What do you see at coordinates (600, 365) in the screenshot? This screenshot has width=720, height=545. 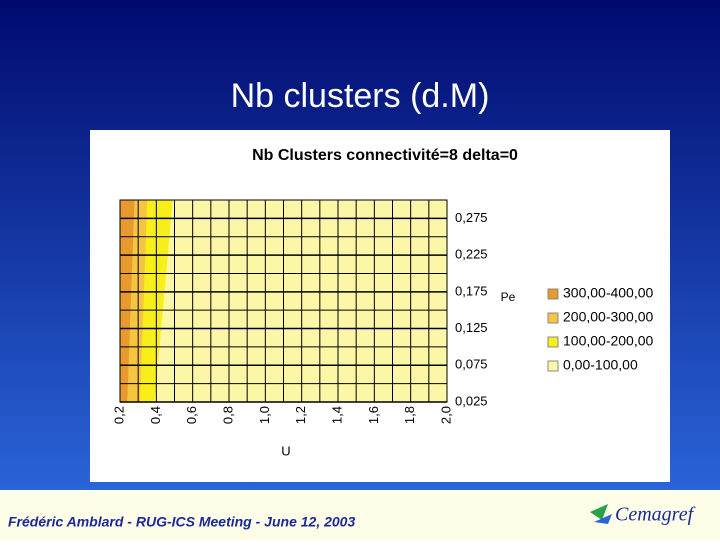 I see `legend-label: 0,00-100,00` at bounding box center [600, 365].